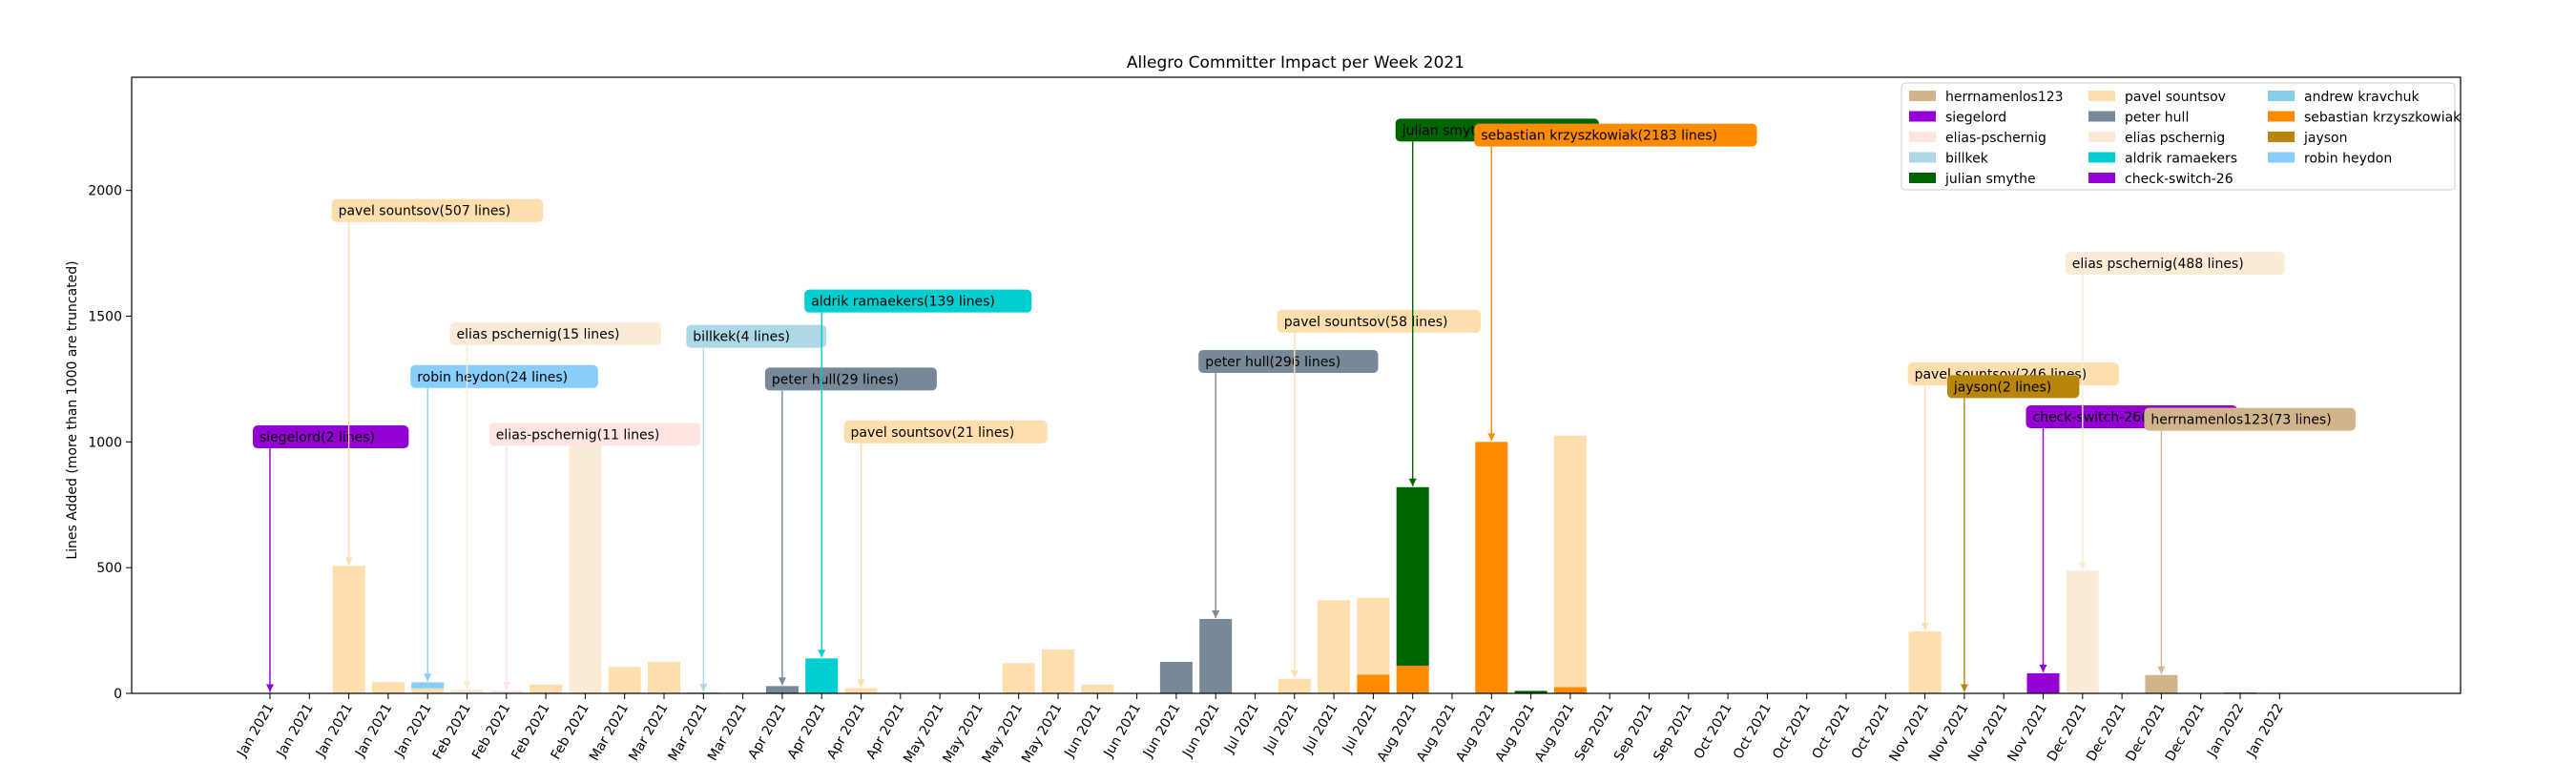  What do you see at coordinates (2002, 387) in the screenshot?
I see `annotation-label: jayson(2 lines)` at bounding box center [2002, 387].